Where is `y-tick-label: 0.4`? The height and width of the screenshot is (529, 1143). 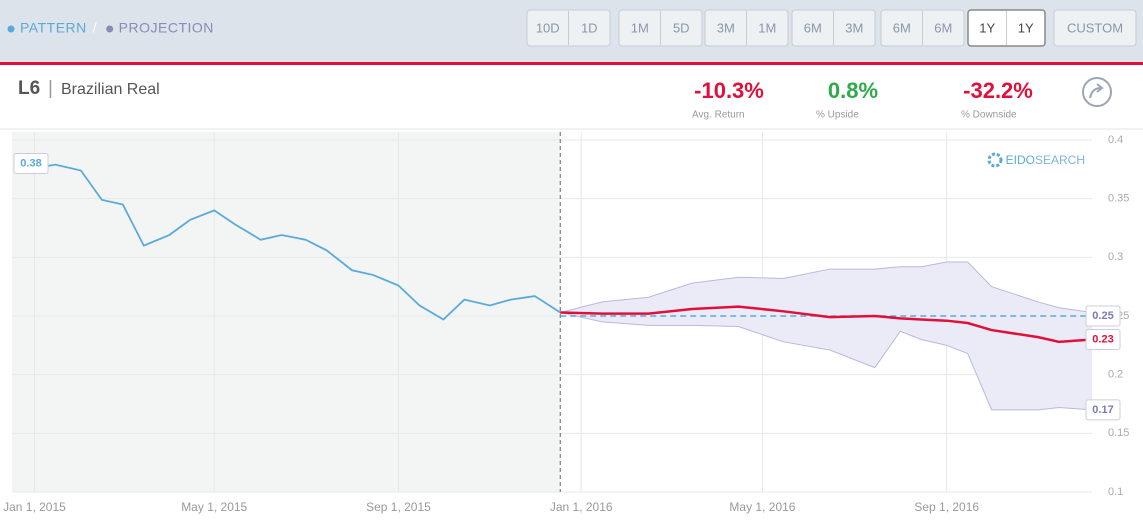 y-tick-label: 0.4 is located at coordinates (1115, 140).